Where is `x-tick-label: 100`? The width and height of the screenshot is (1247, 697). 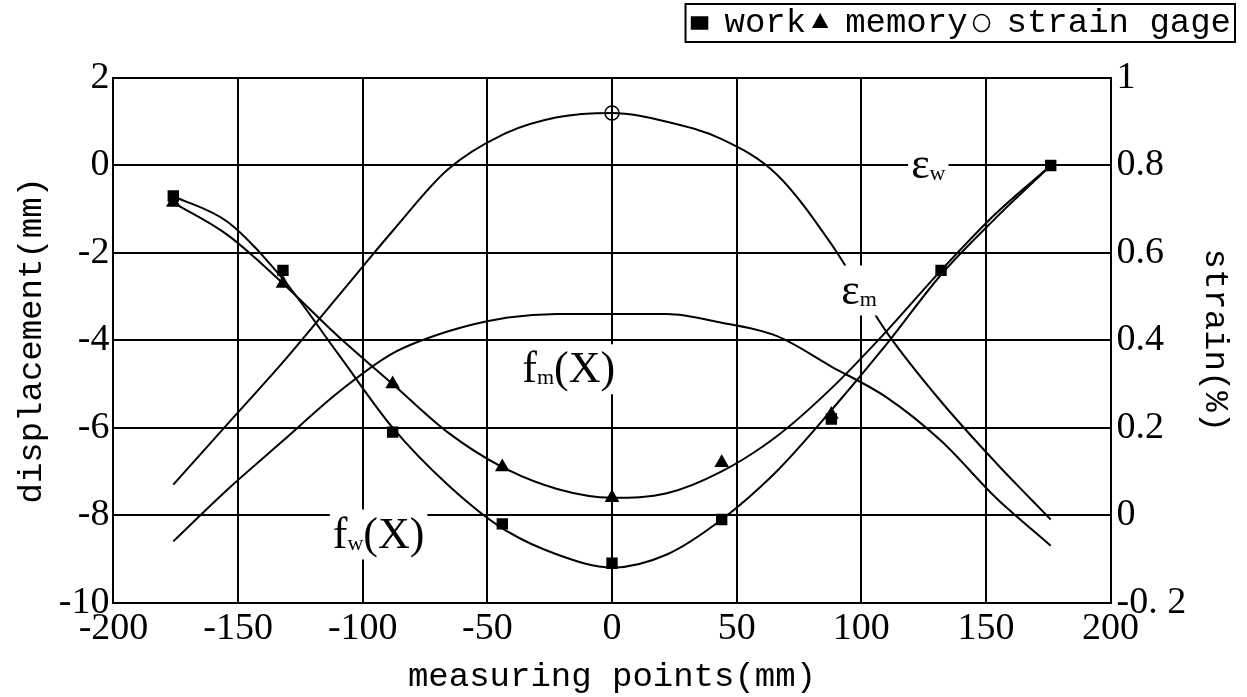
x-tick-label: 100 is located at coordinates (861, 626).